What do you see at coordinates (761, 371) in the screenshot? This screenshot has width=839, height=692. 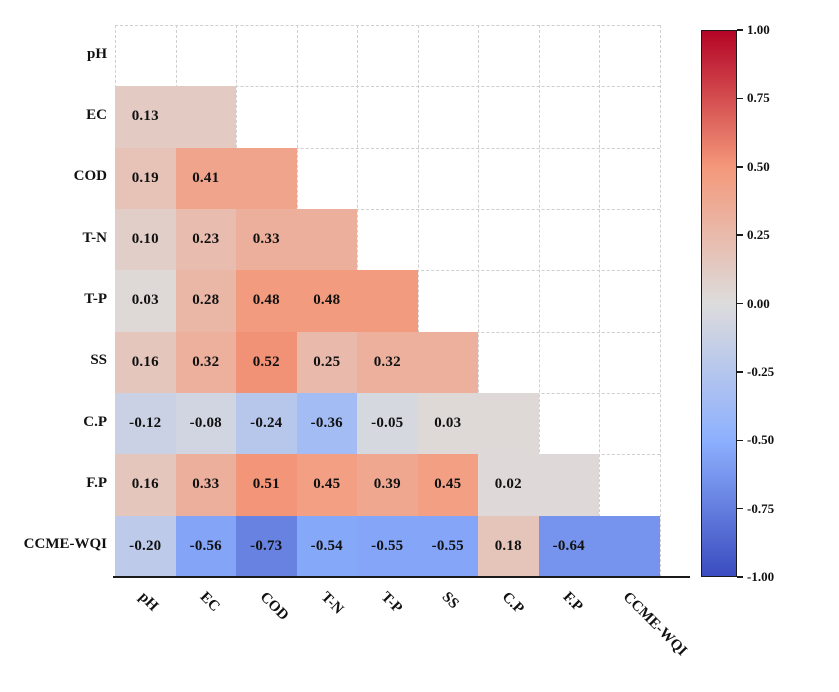 I see `colorbar-tick-label: -0.25` at bounding box center [761, 371].